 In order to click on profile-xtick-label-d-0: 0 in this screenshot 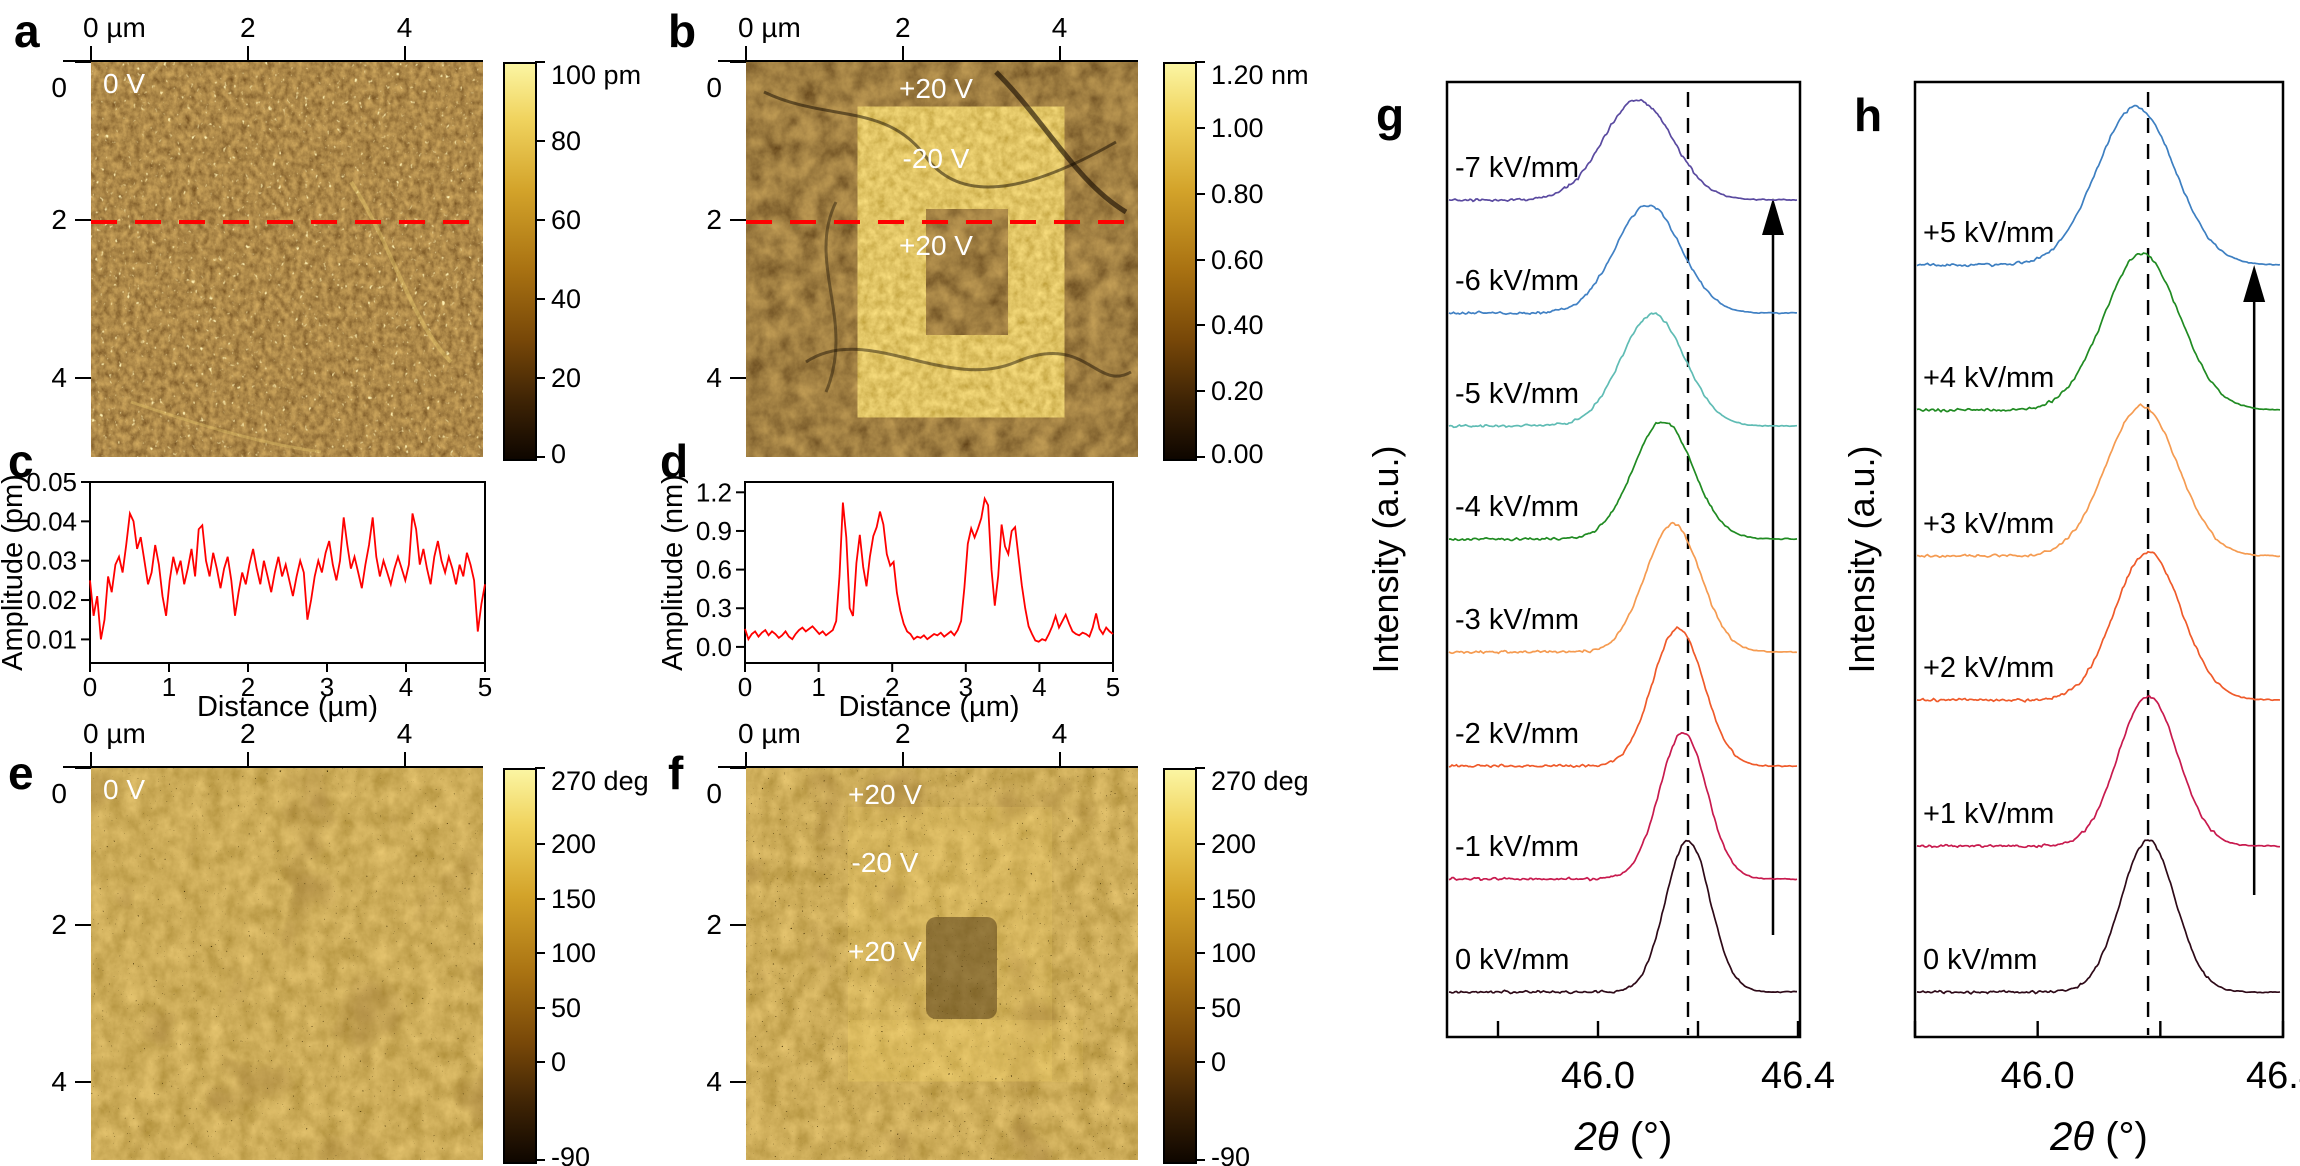, I will do `click(745, 687)`.